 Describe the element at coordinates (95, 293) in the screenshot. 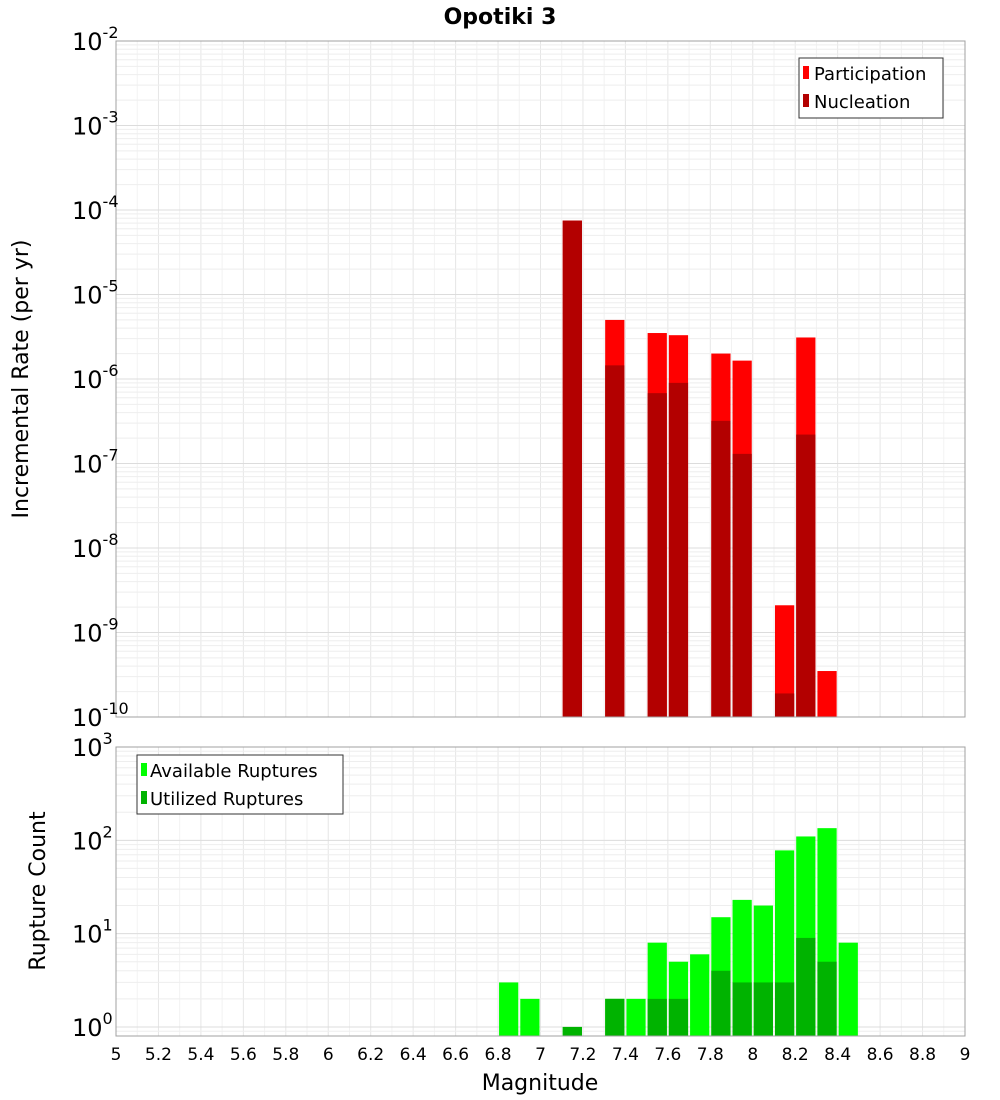

I see `y-tick-label: 10⁻⁵` at that location.